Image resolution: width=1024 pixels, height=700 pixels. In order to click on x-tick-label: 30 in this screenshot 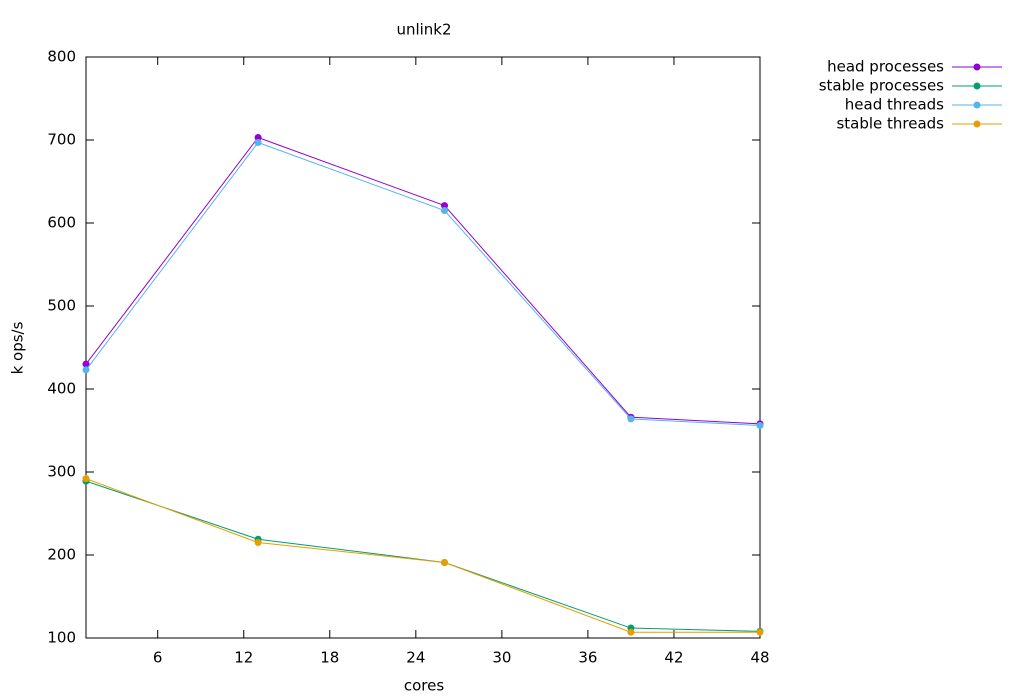, I will do `click(501, 658)`.